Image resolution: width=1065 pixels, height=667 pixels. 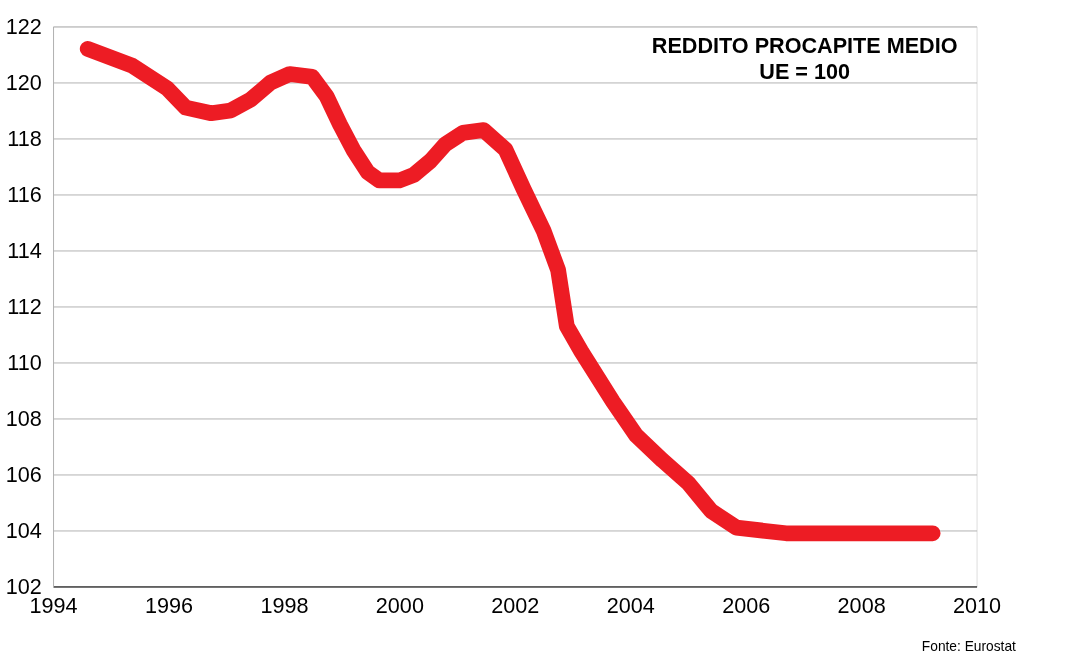 What do you see at coordinates (24, 306) in the screenshot?
I see `y-tick-label: 112` at bounding box center [24, 306].